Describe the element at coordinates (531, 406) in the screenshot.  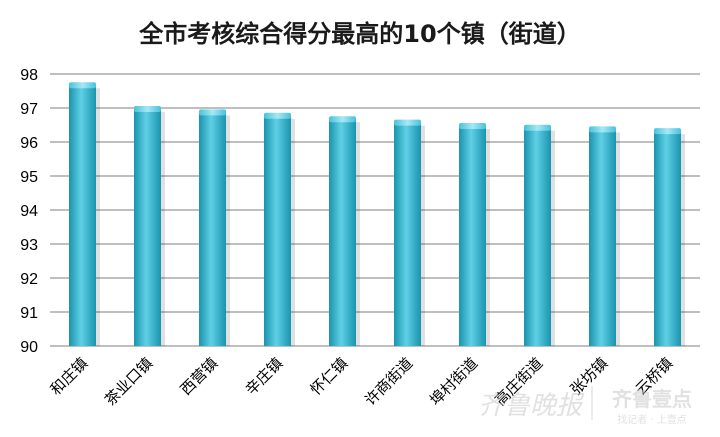
I see `watermark-main: 齐鲁晚报` at that location.